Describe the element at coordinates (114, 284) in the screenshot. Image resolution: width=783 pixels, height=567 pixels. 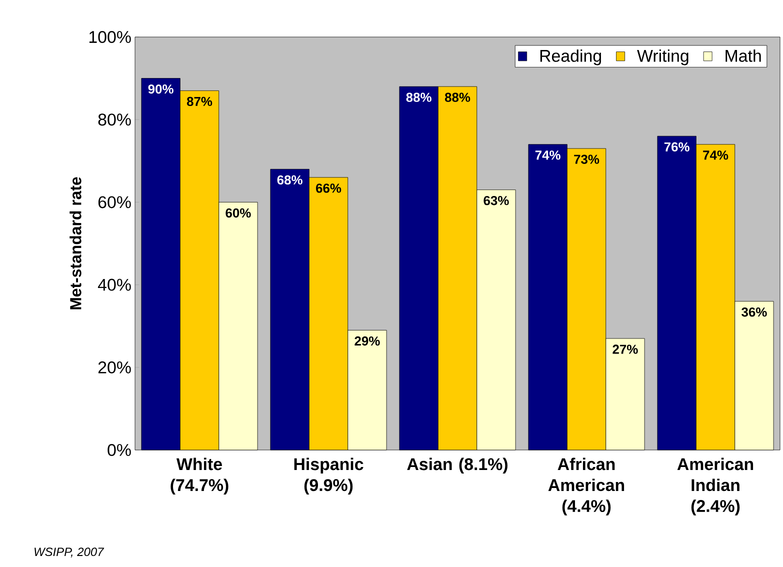
I see `y-tick-label: 40%` at that location.